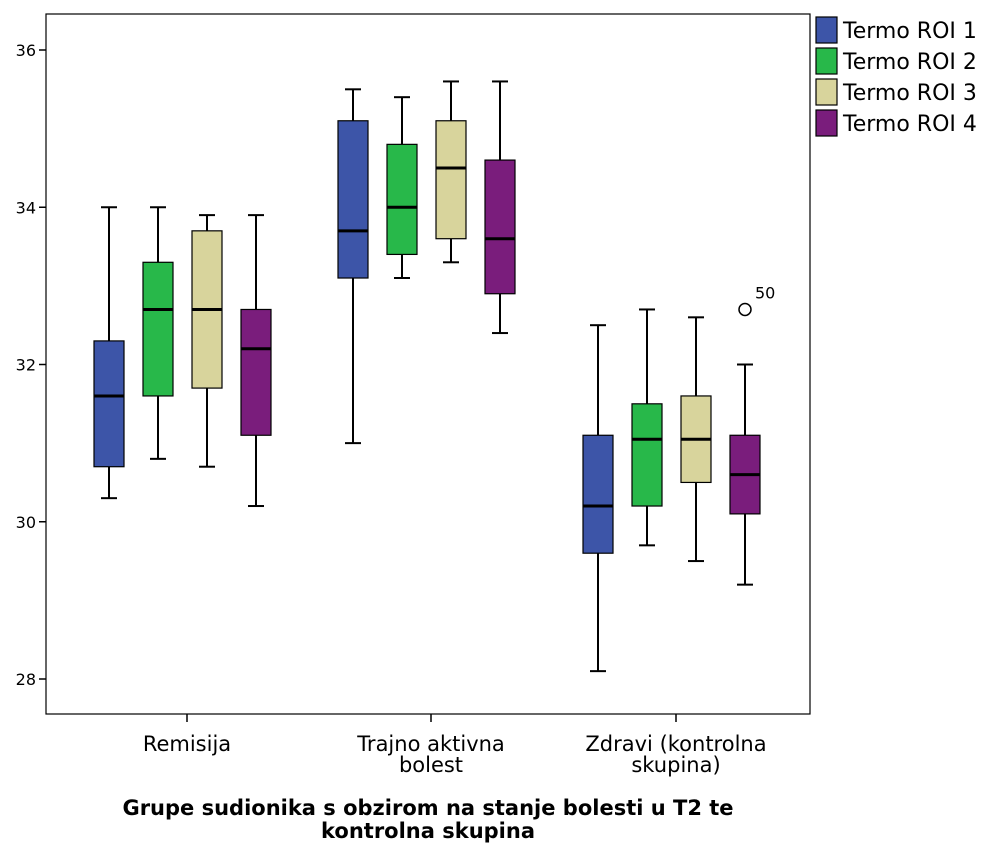 Image resolution: width=1000 pixels, height=850 pixels. What do you see at coordinates (909, 31) in the screenshot?
I see `legend-label: Termo ROI 1` at bounding box center [909, 31].